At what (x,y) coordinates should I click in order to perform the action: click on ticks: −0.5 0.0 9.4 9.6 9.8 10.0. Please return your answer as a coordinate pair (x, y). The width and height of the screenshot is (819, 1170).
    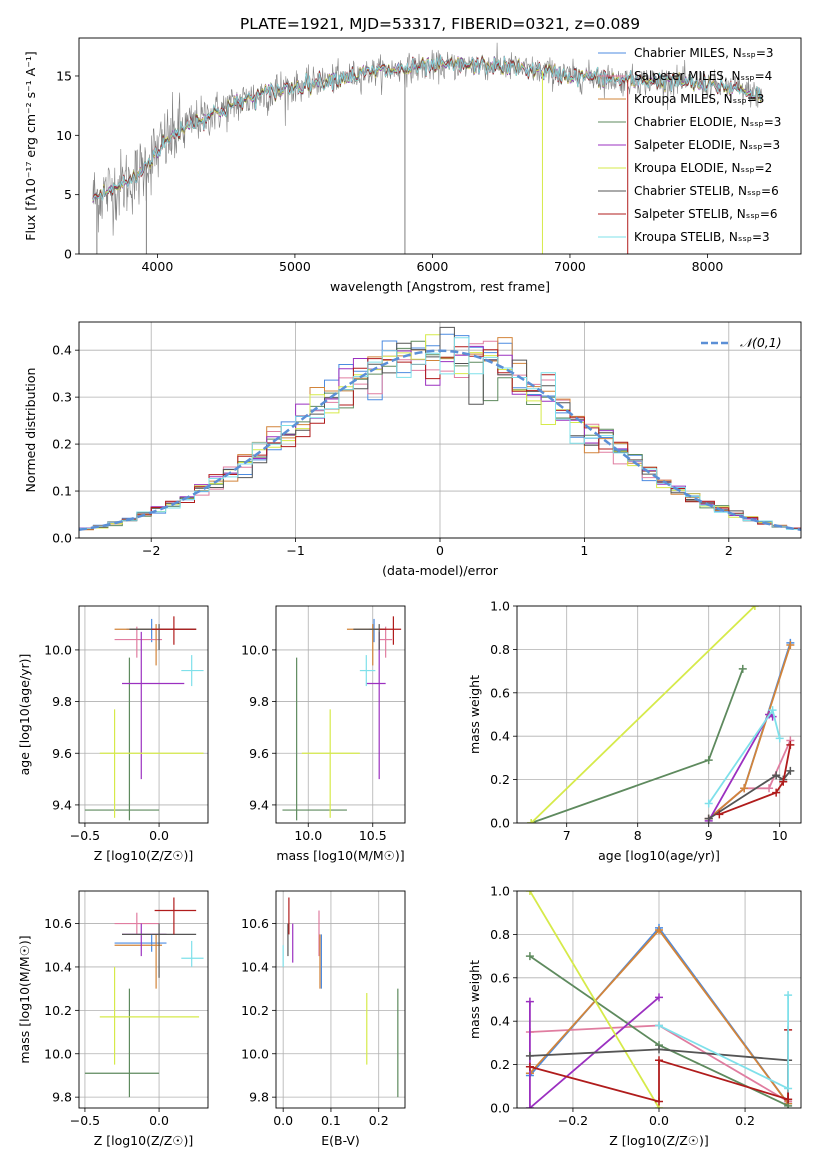
    Looking at the image, I should click on (106, 742).